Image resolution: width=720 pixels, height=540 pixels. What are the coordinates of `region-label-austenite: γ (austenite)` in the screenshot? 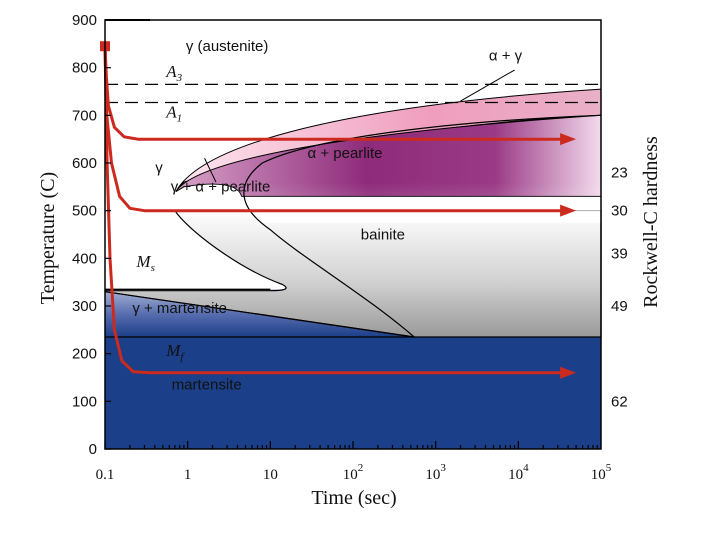 It's located at (227, 46).